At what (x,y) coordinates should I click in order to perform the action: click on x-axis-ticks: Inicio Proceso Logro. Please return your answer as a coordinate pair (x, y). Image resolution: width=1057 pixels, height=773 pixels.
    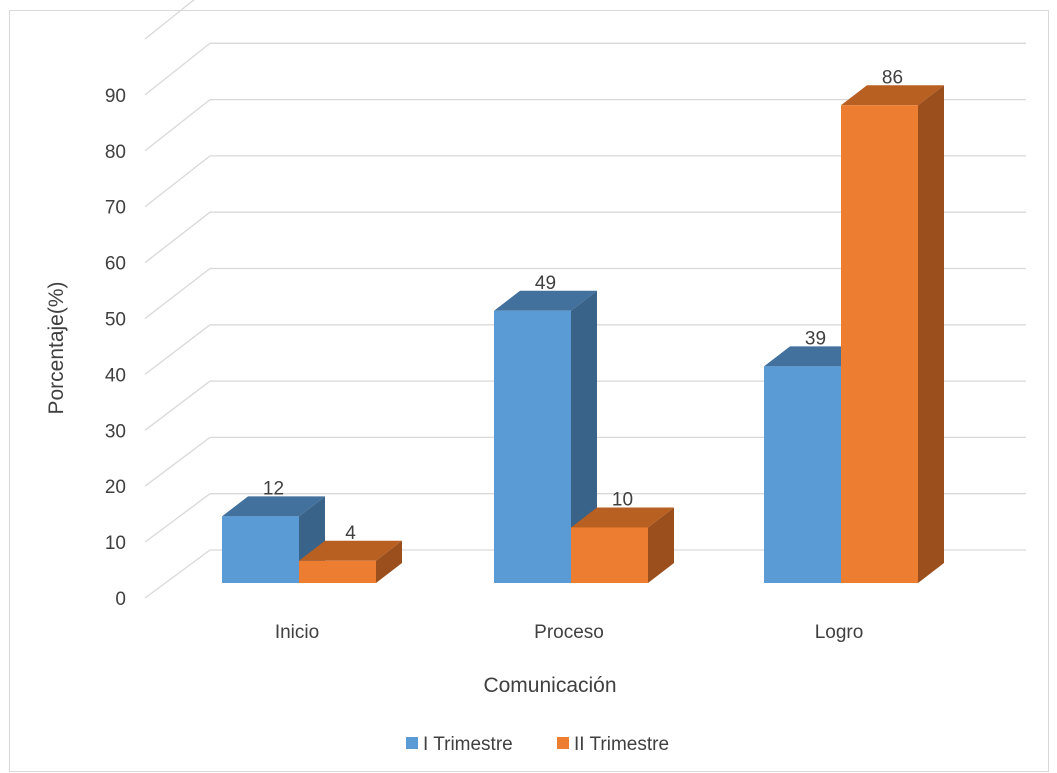
    Looking at the image, I should click on (569, 632).